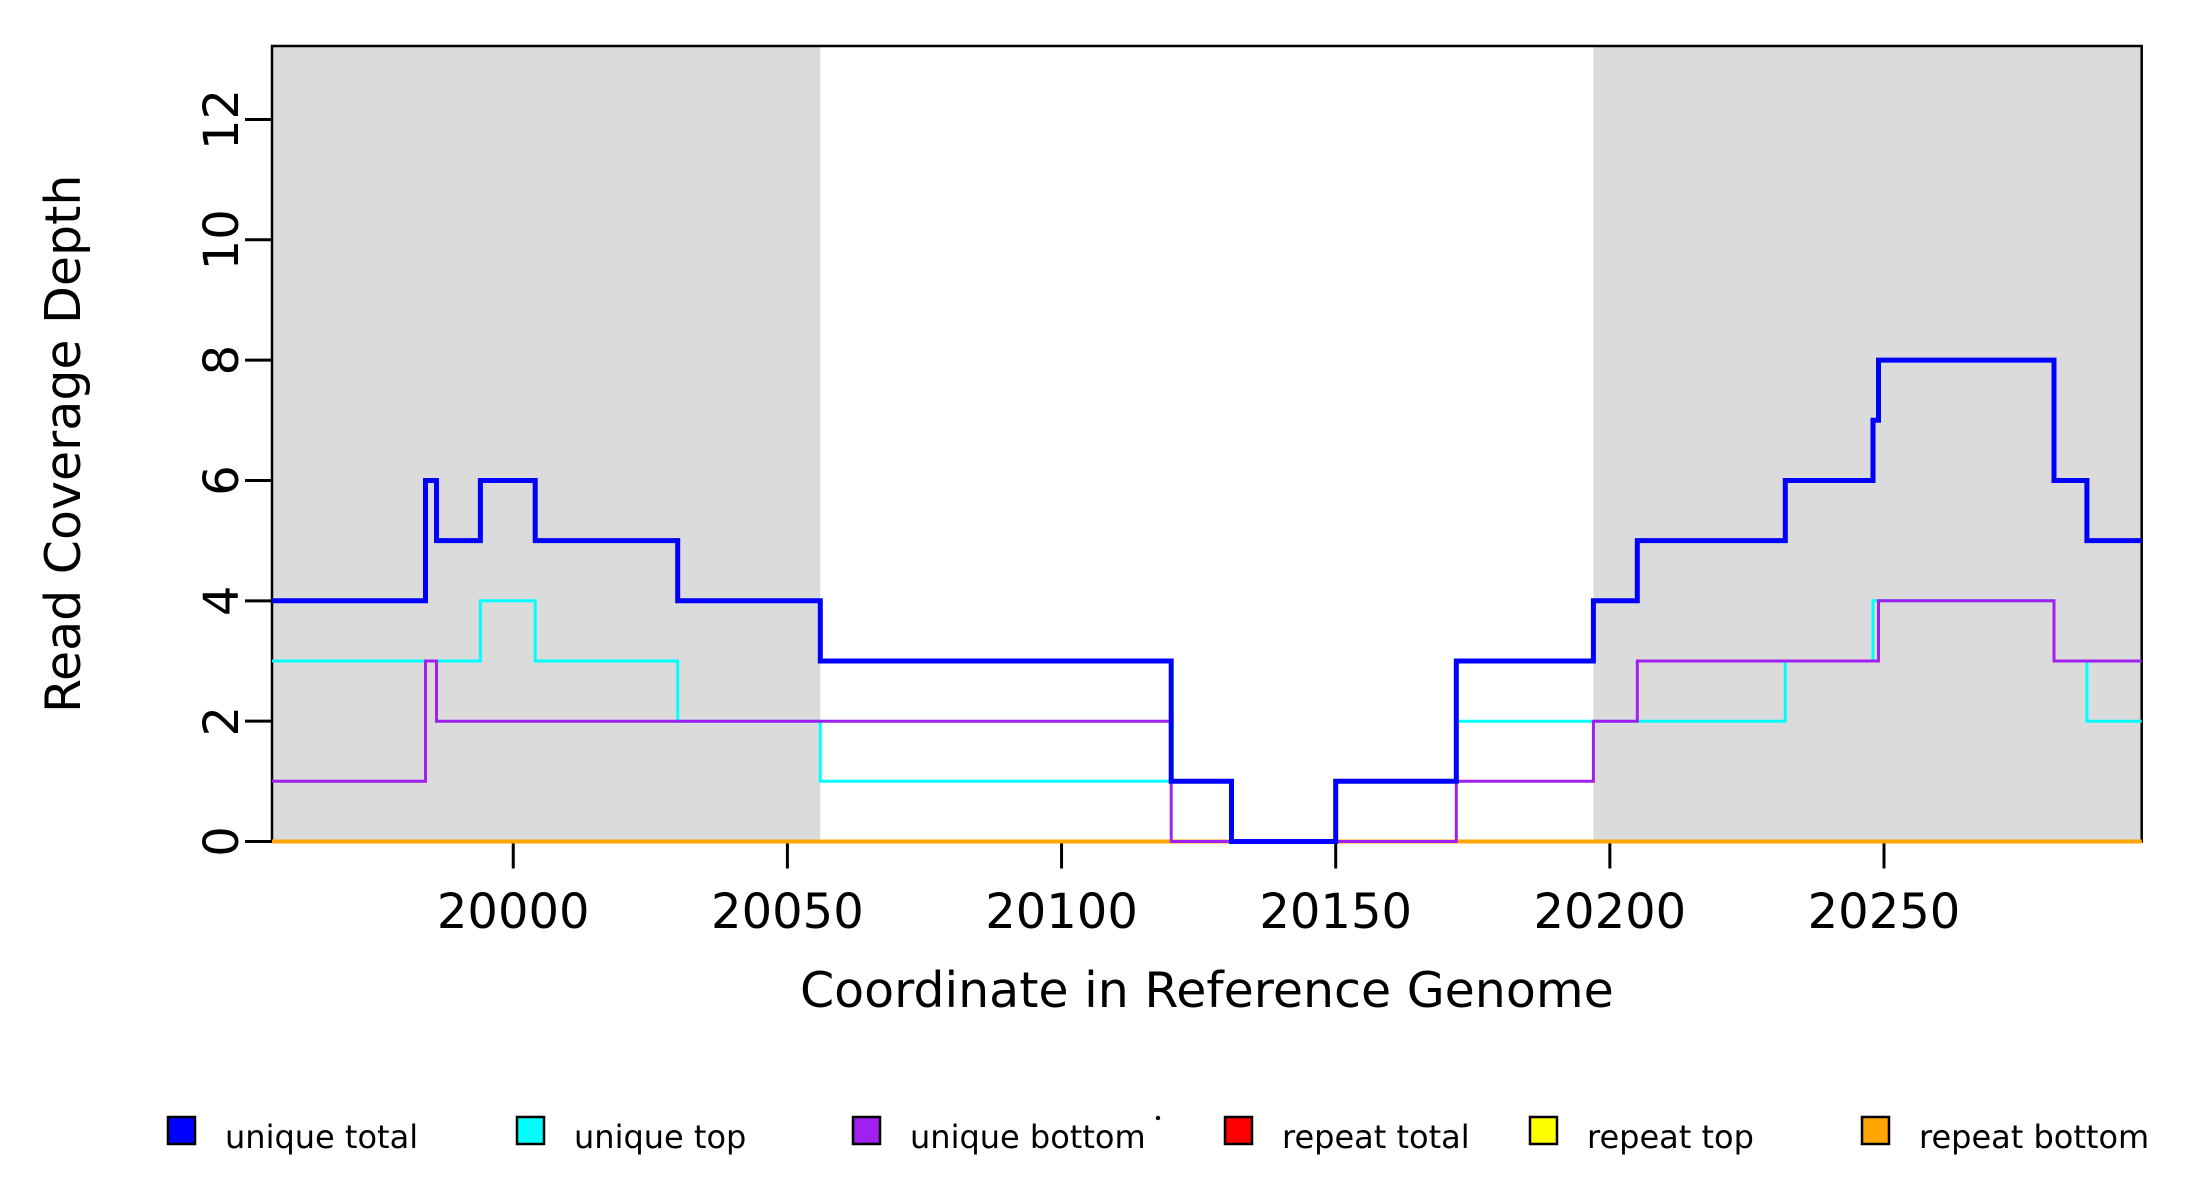 Image resolution: width=2200 pixels, height=1200 pixels. I want to click on legend-label: unique total, so click(321, 1137).